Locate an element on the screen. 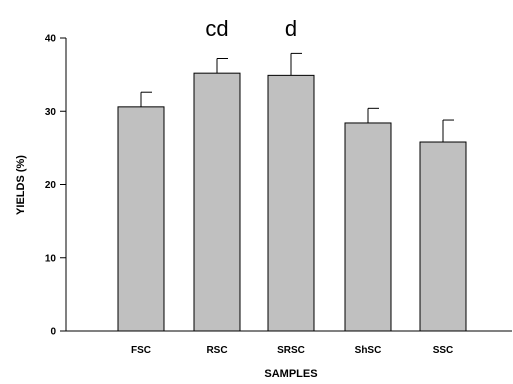 This screenshot has height=384, width=513. error-bars-layer is located at coordinates (297, 97).